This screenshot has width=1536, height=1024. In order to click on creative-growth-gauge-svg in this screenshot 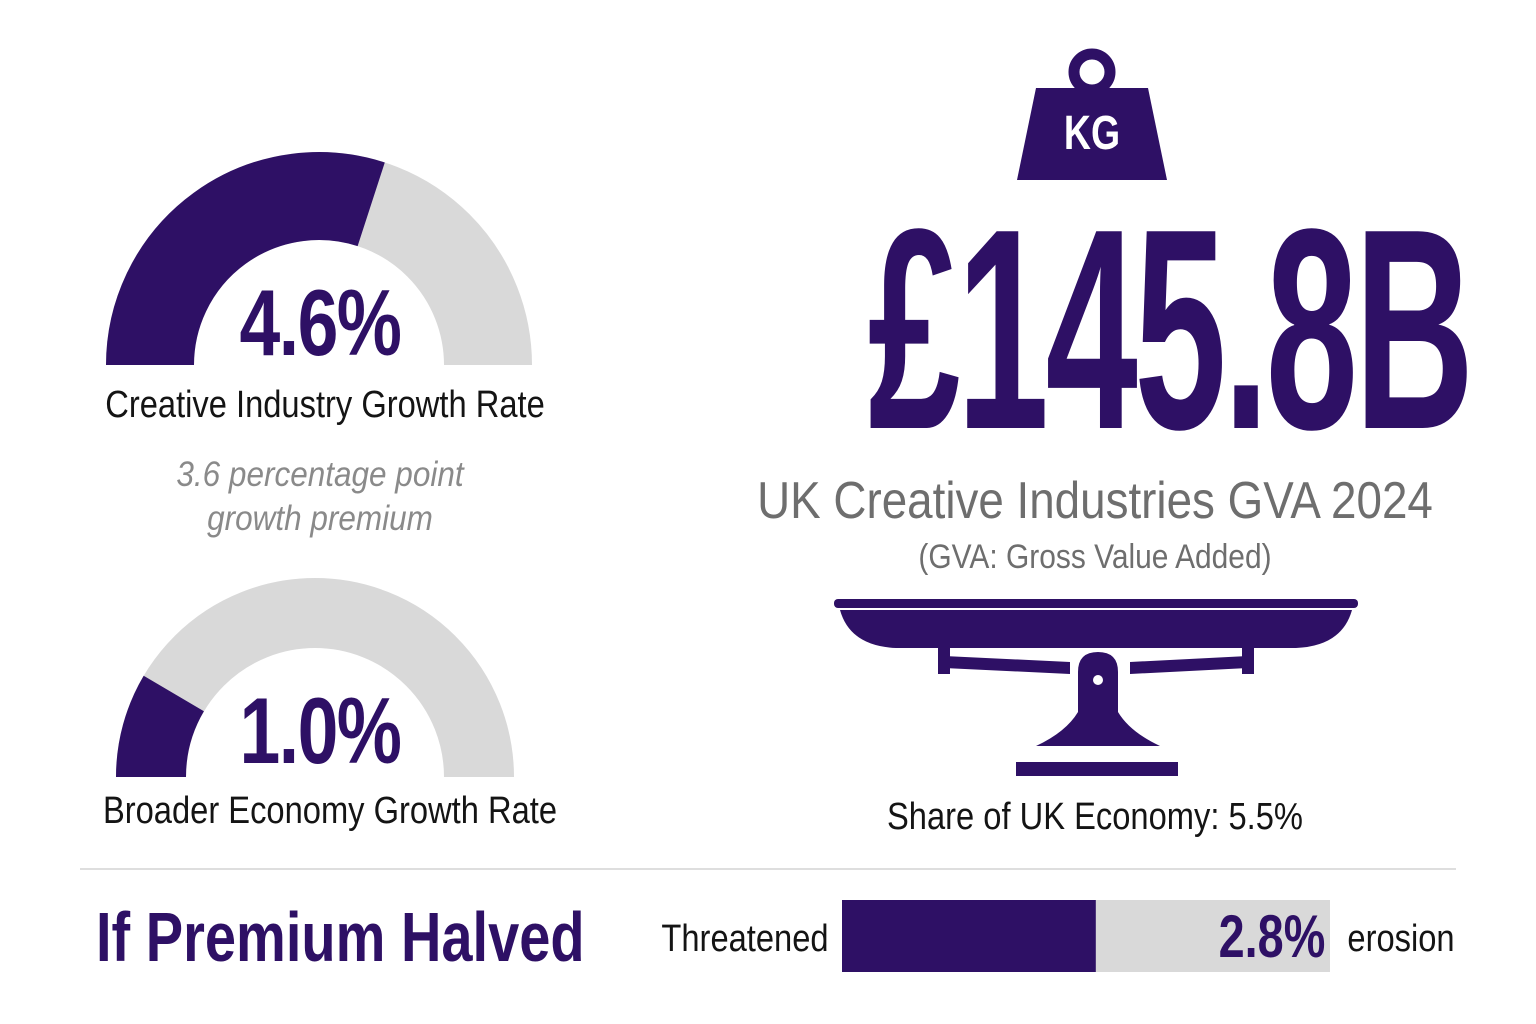, I will do `click(319, 259)`.